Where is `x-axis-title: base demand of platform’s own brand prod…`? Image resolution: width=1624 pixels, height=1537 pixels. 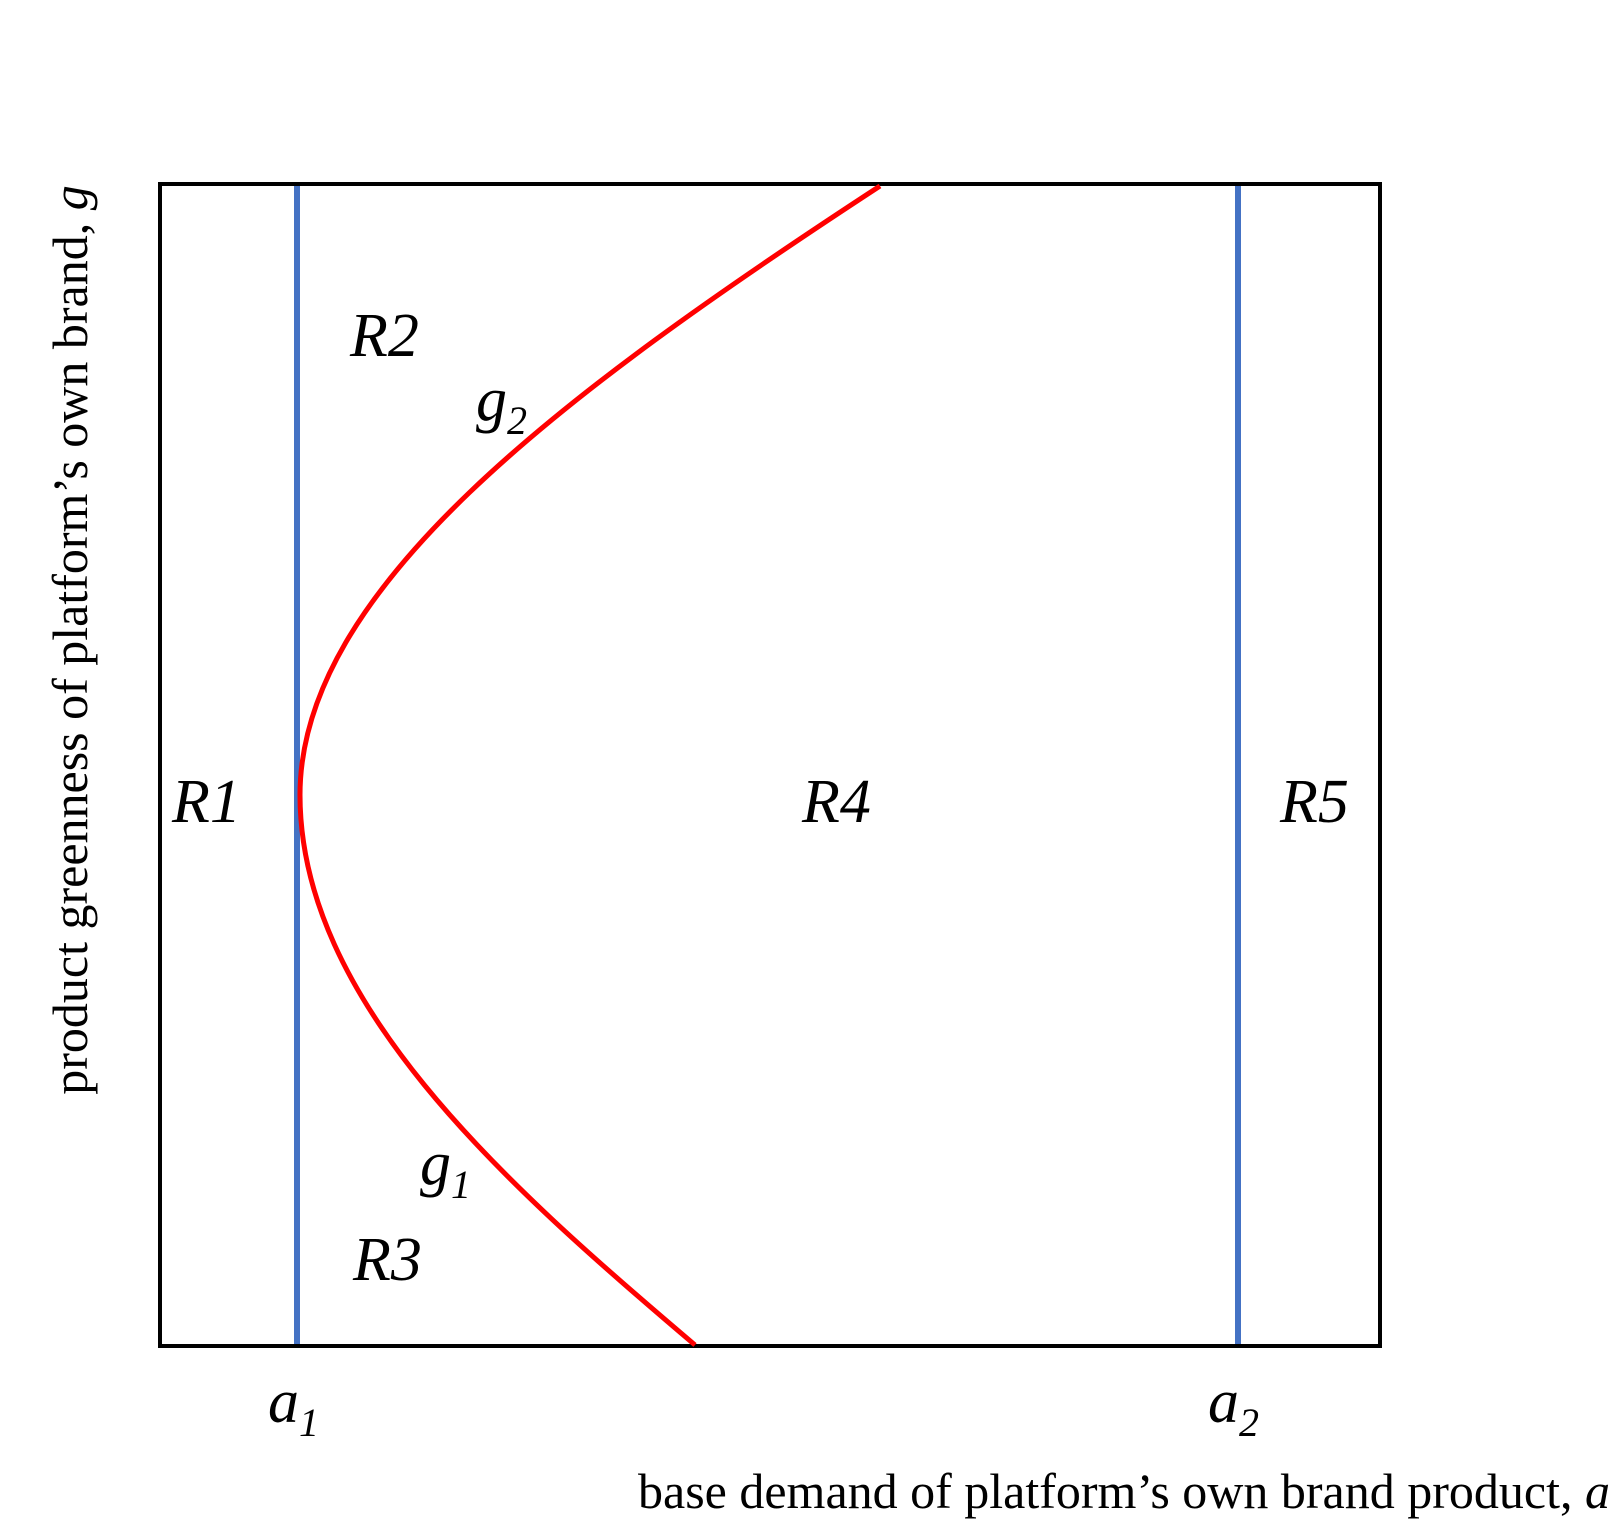
x-axis-title: base demand of platform’s own brand prod… is located at coordinates (1124, 1491).